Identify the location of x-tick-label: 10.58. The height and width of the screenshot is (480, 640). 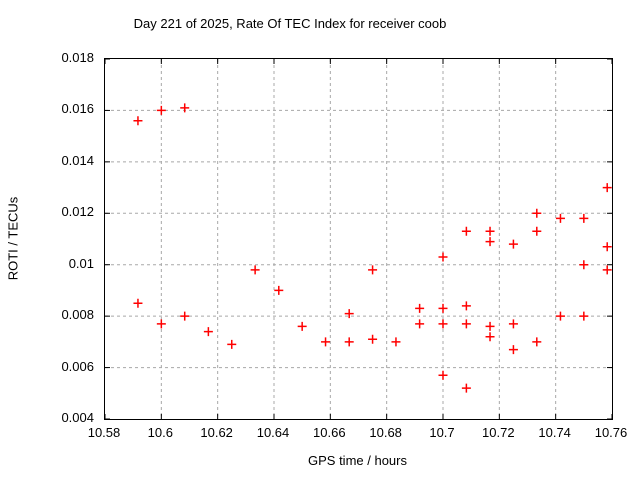
(104, 432).